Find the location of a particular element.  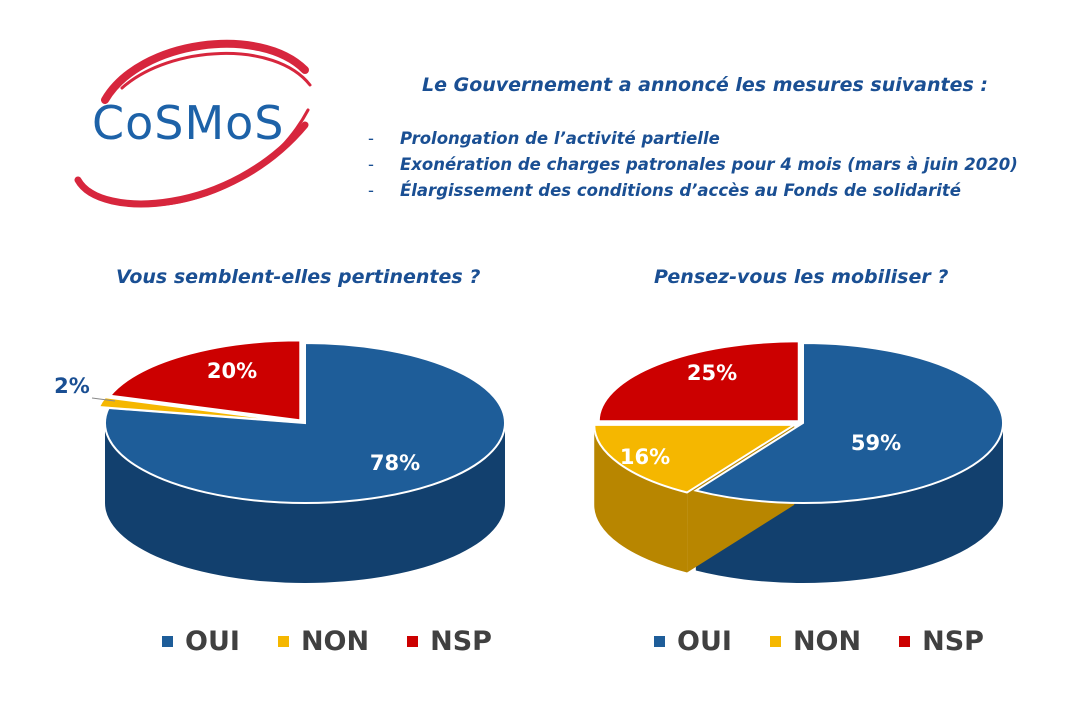

logo-swoosh-icon is located at coordinates (193, 123).